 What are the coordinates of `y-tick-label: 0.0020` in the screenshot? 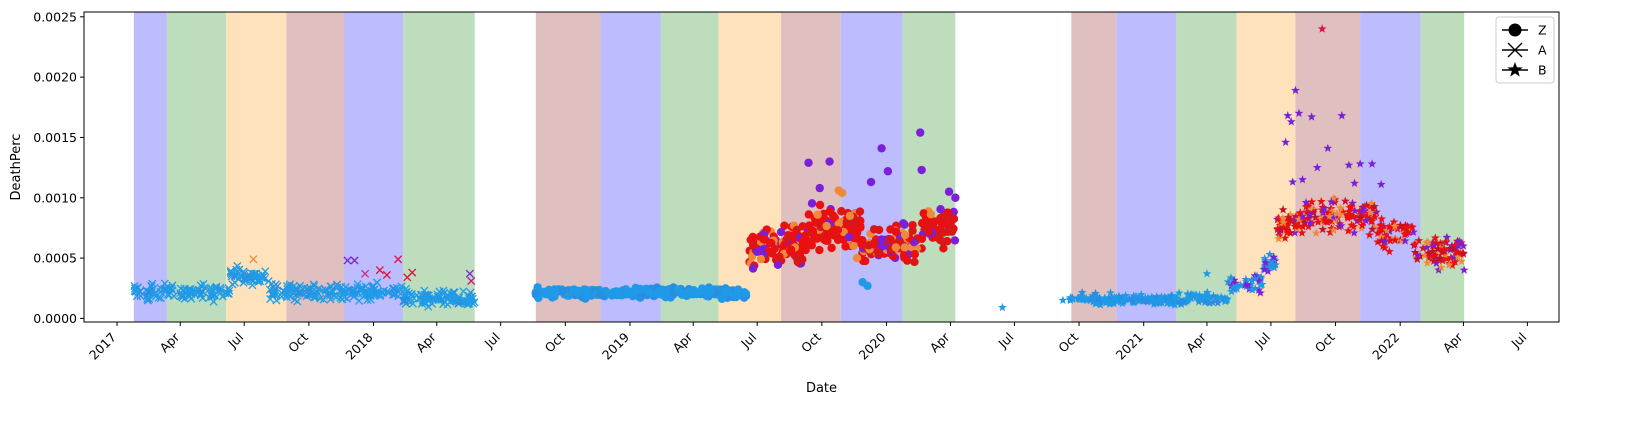 It's located at (55, 77).